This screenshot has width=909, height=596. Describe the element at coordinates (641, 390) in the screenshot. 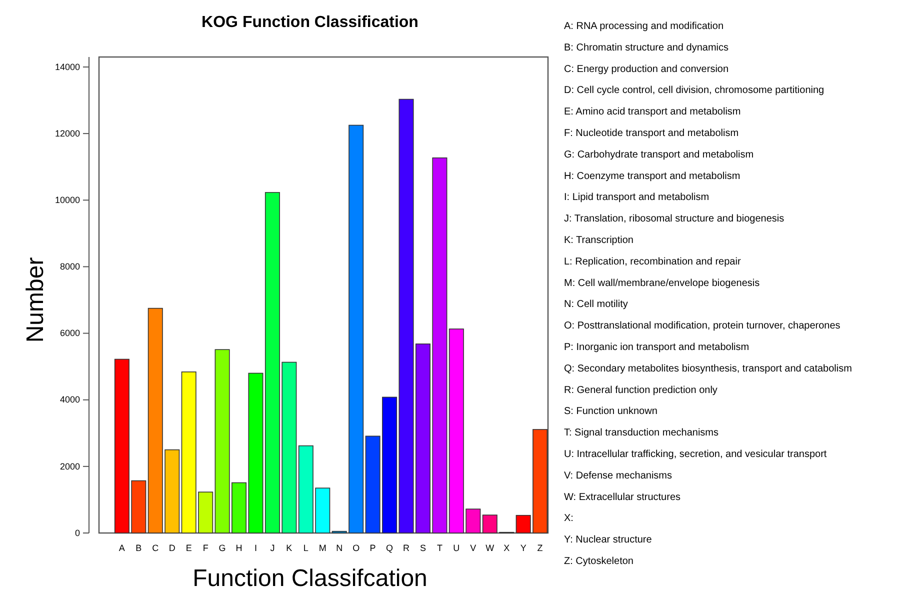

I see `text: R: General function prediction only` at that location.